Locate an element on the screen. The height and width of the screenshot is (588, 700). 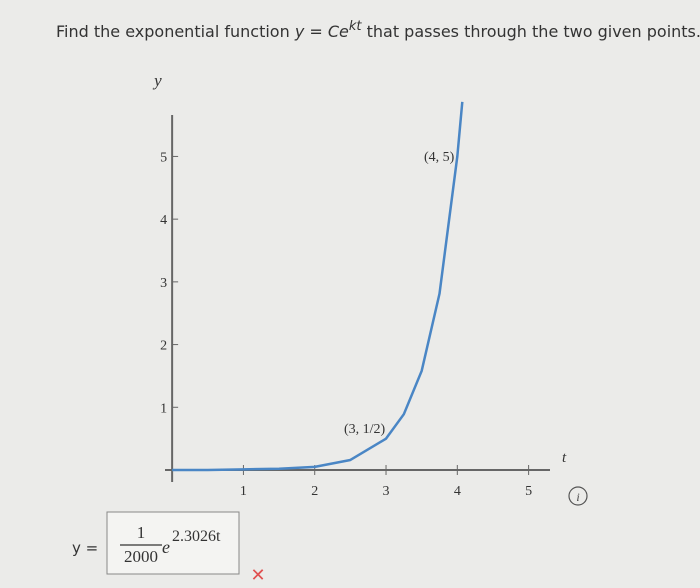
x-tick-label: 5 is located at coordinates (528, 491).